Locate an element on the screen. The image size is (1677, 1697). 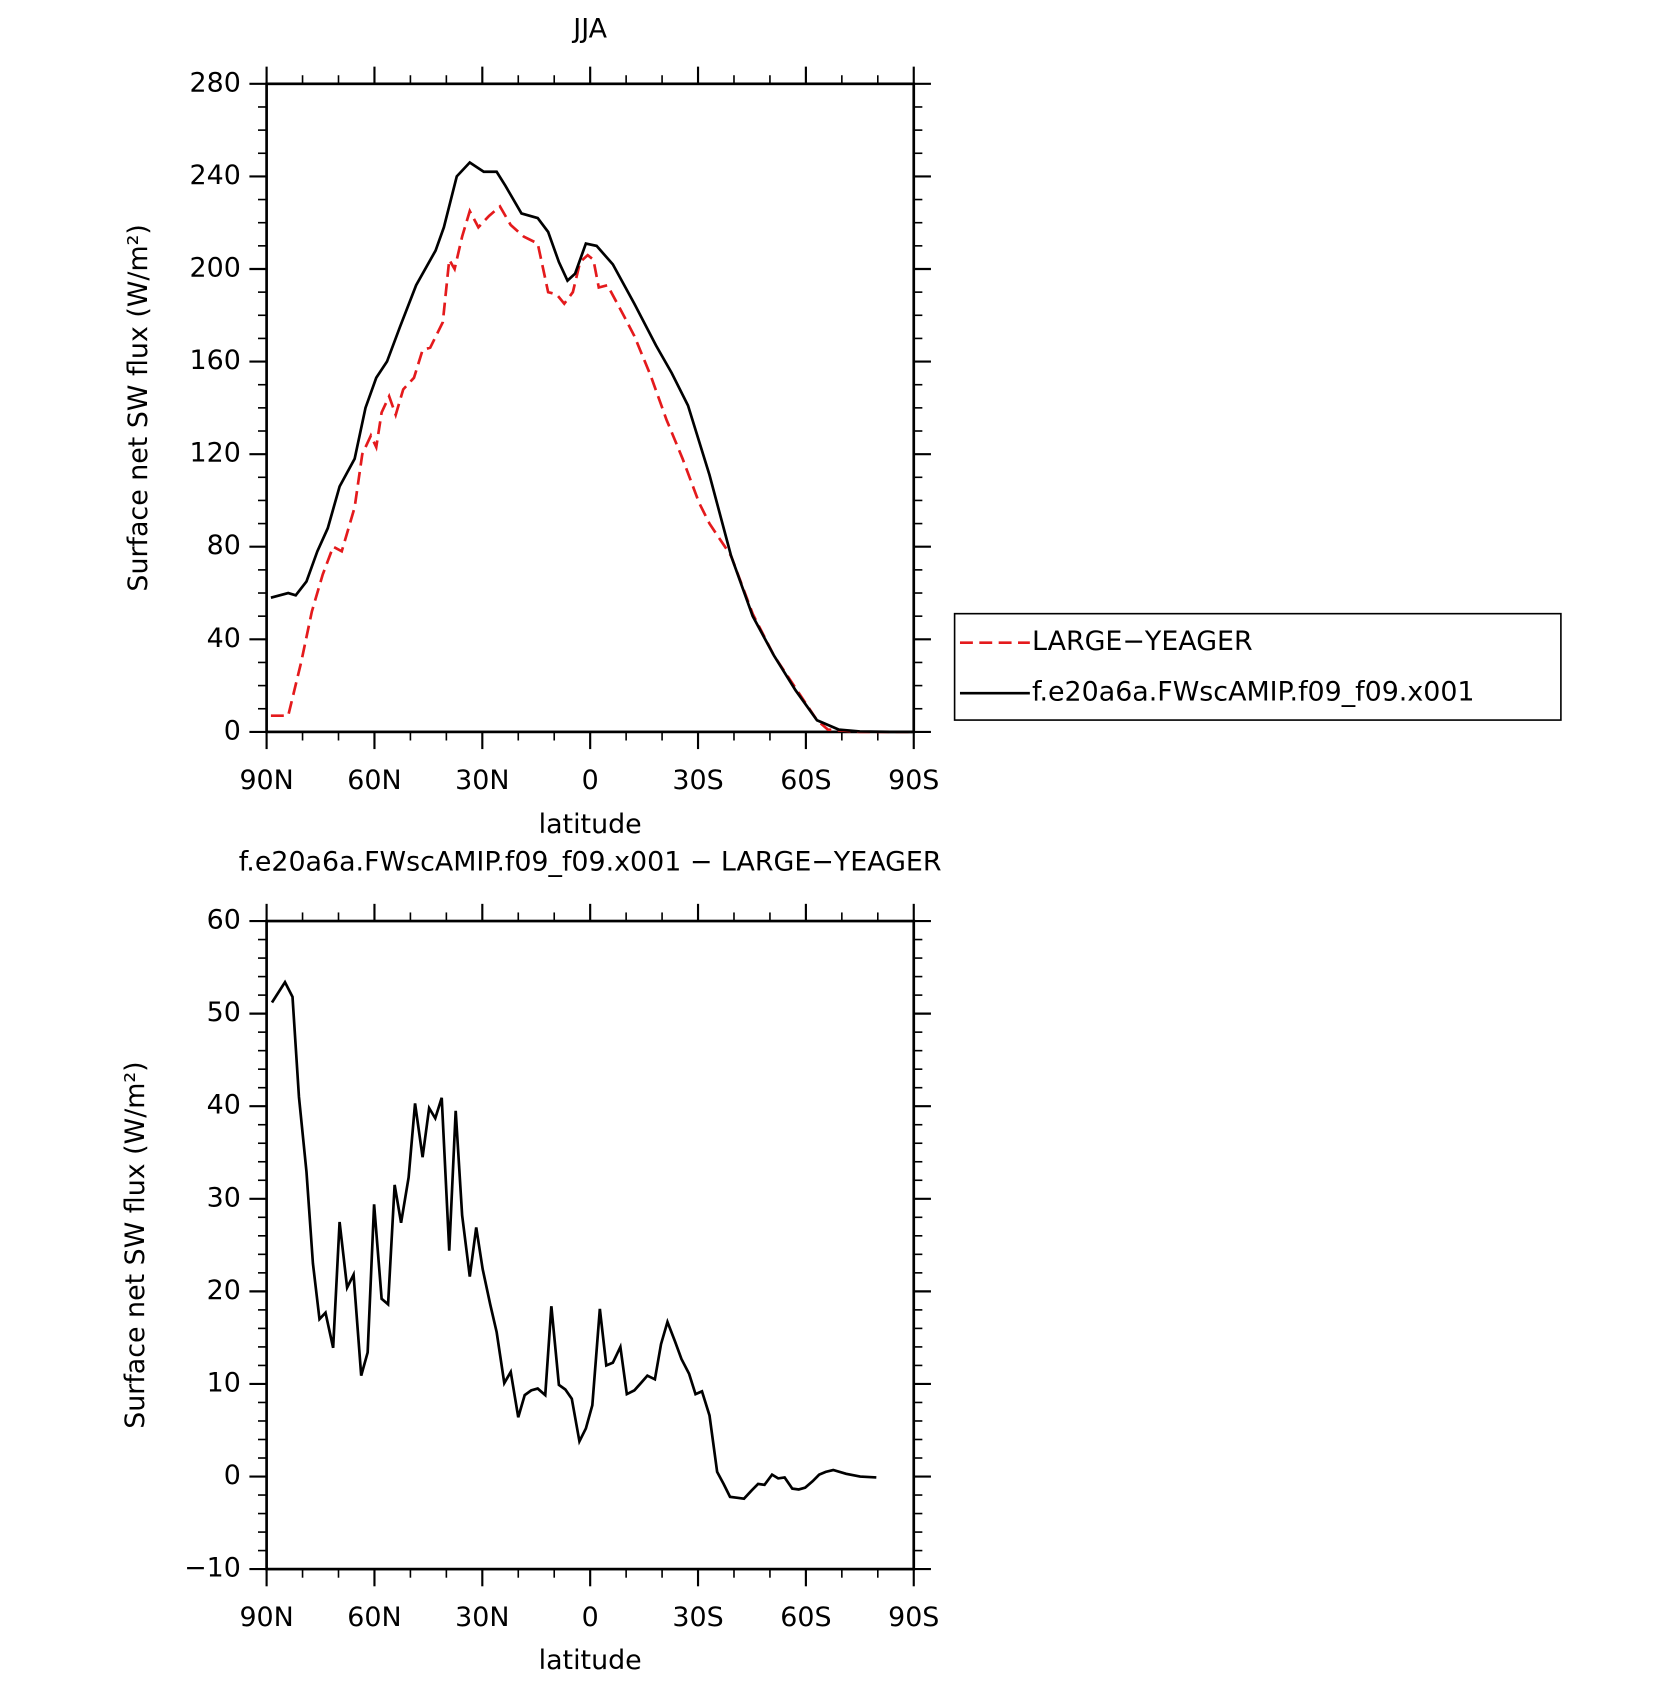
legend-label: f.e20a6a.FWscAMIP.f09_f09.x001 is located at coordinates (1253, 692).